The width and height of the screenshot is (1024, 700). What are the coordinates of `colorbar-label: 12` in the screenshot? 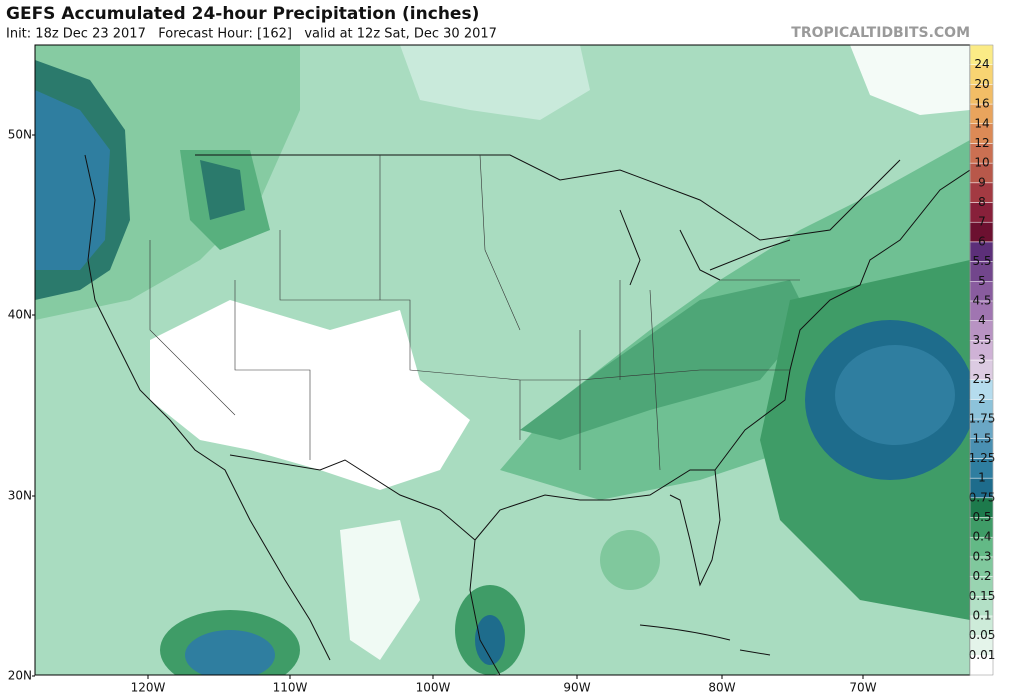 It's located at (981, 143).